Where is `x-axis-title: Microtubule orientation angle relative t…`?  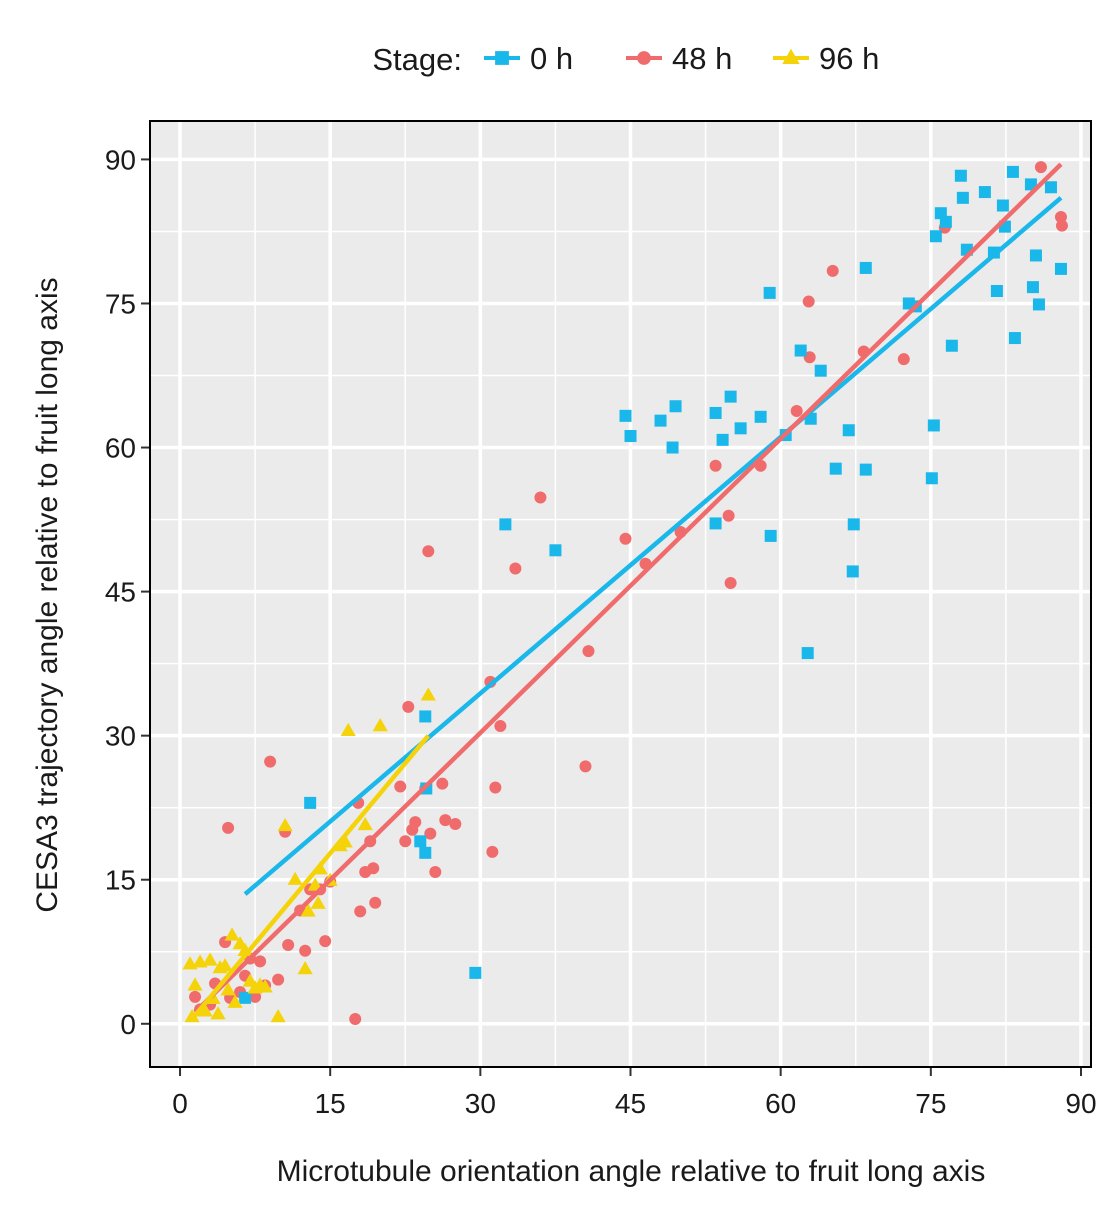 x-axis-title: Microtubule orientation angle relative t… is located at coordinates (631, 1171).